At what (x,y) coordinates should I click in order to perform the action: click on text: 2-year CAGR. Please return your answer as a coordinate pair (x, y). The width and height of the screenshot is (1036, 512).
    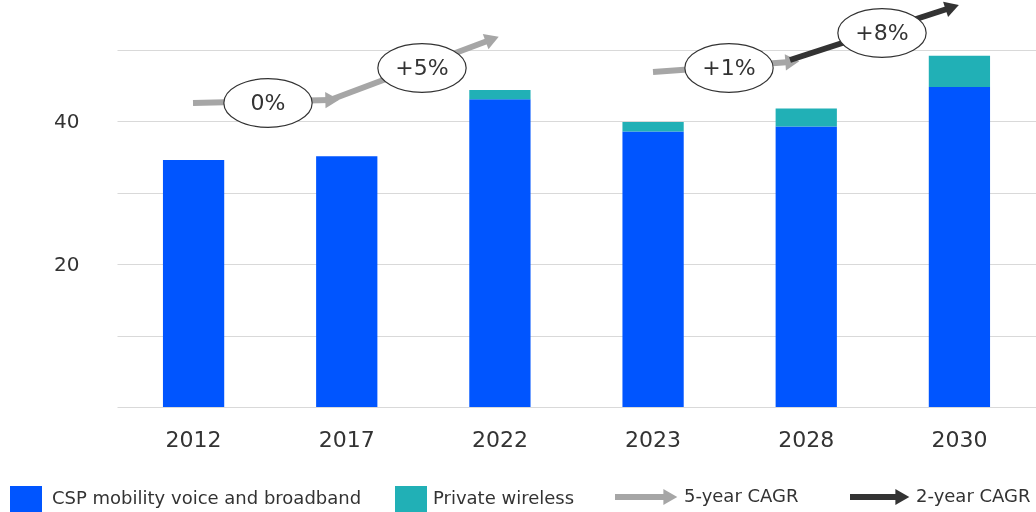
    Looking at the image, I should click on (973, 495).